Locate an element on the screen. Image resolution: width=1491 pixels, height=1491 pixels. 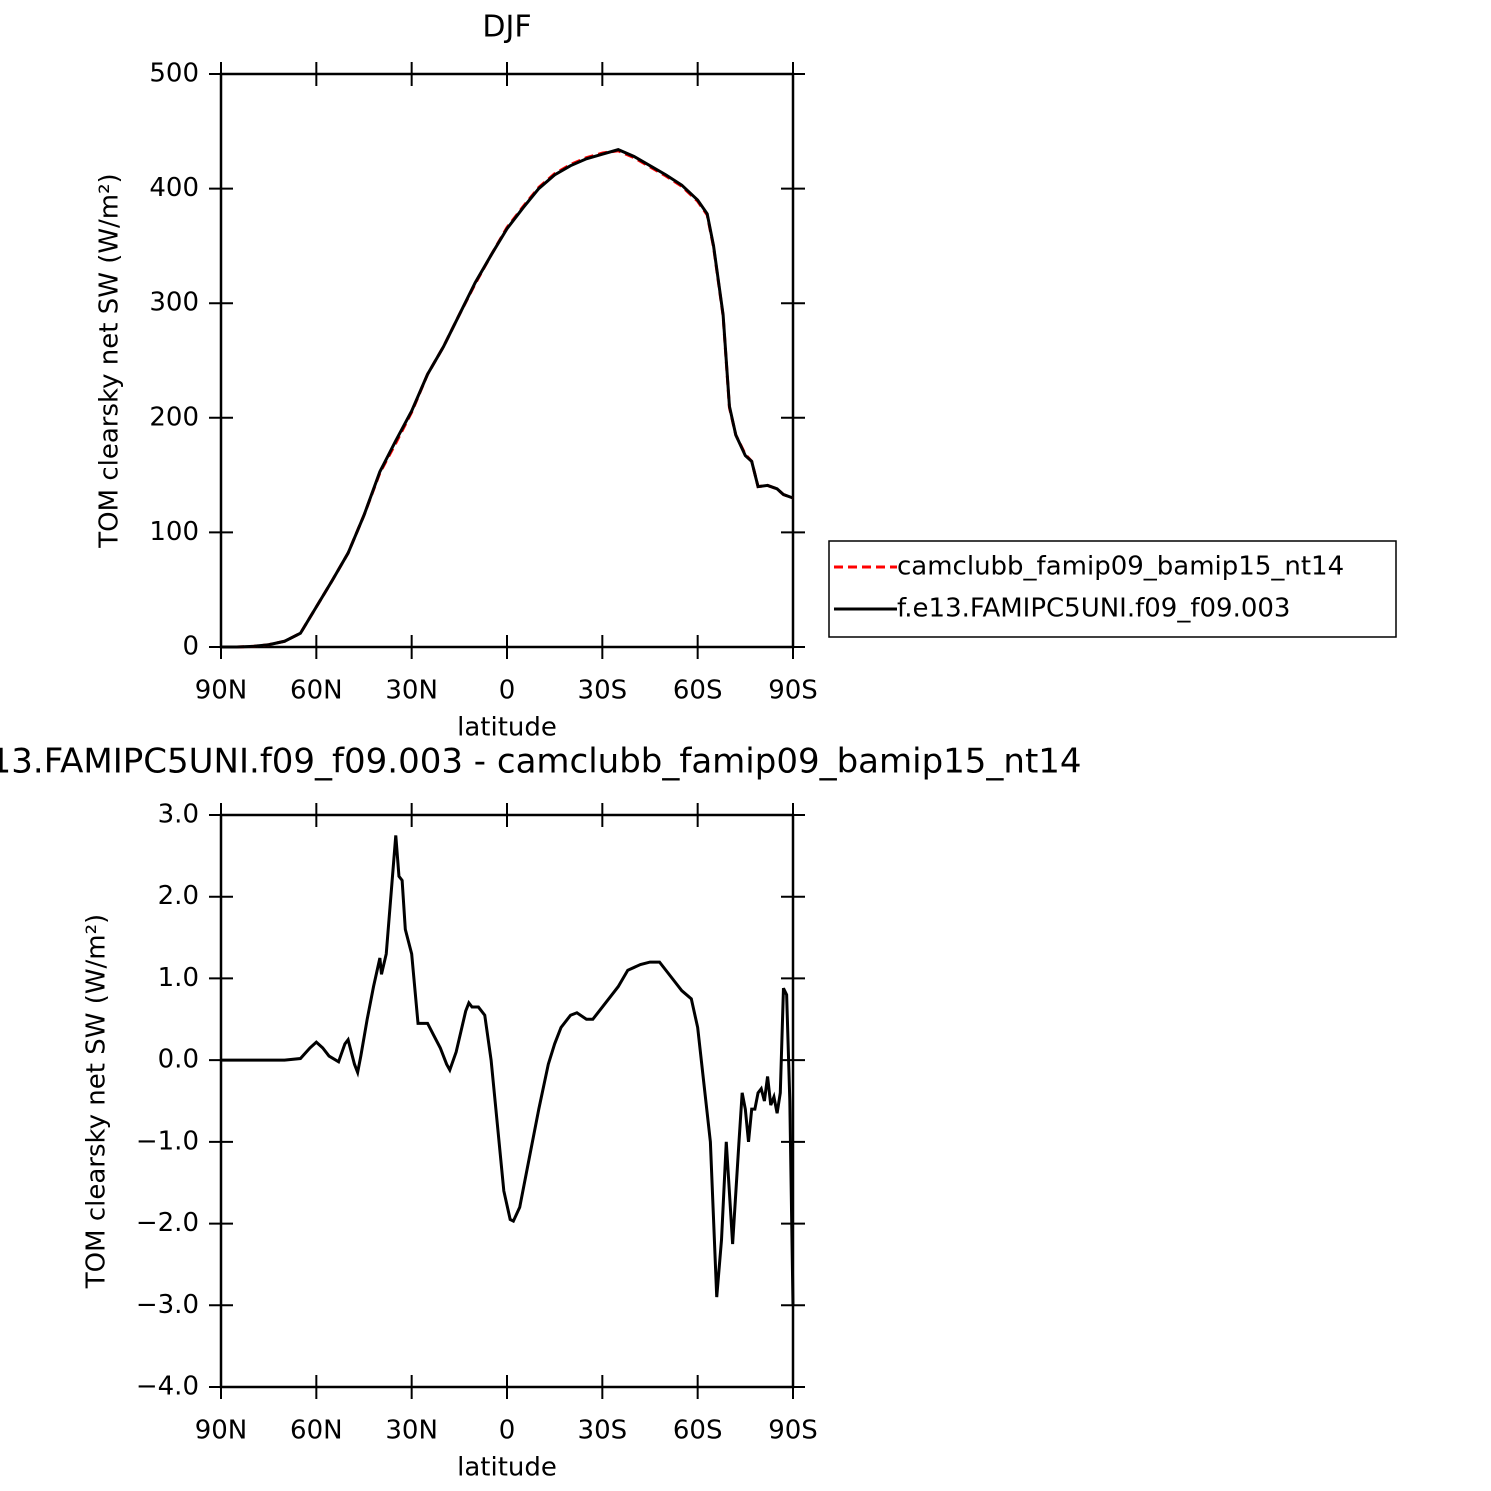
legend-box is located at coordinates (1112, 589).